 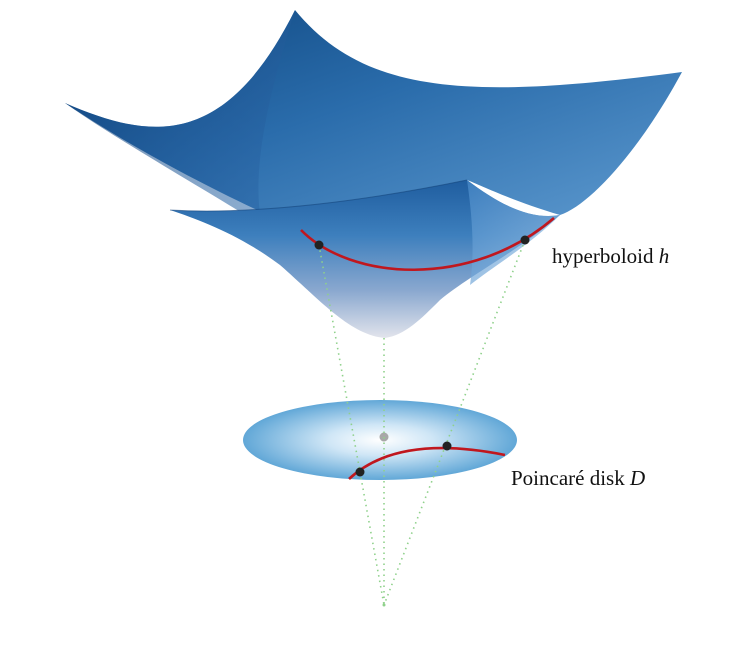 What do you see at coordinates (180, 117) in the screenshot?
I see `hyperboloid-left-wing` at bounding box center [180, 117].